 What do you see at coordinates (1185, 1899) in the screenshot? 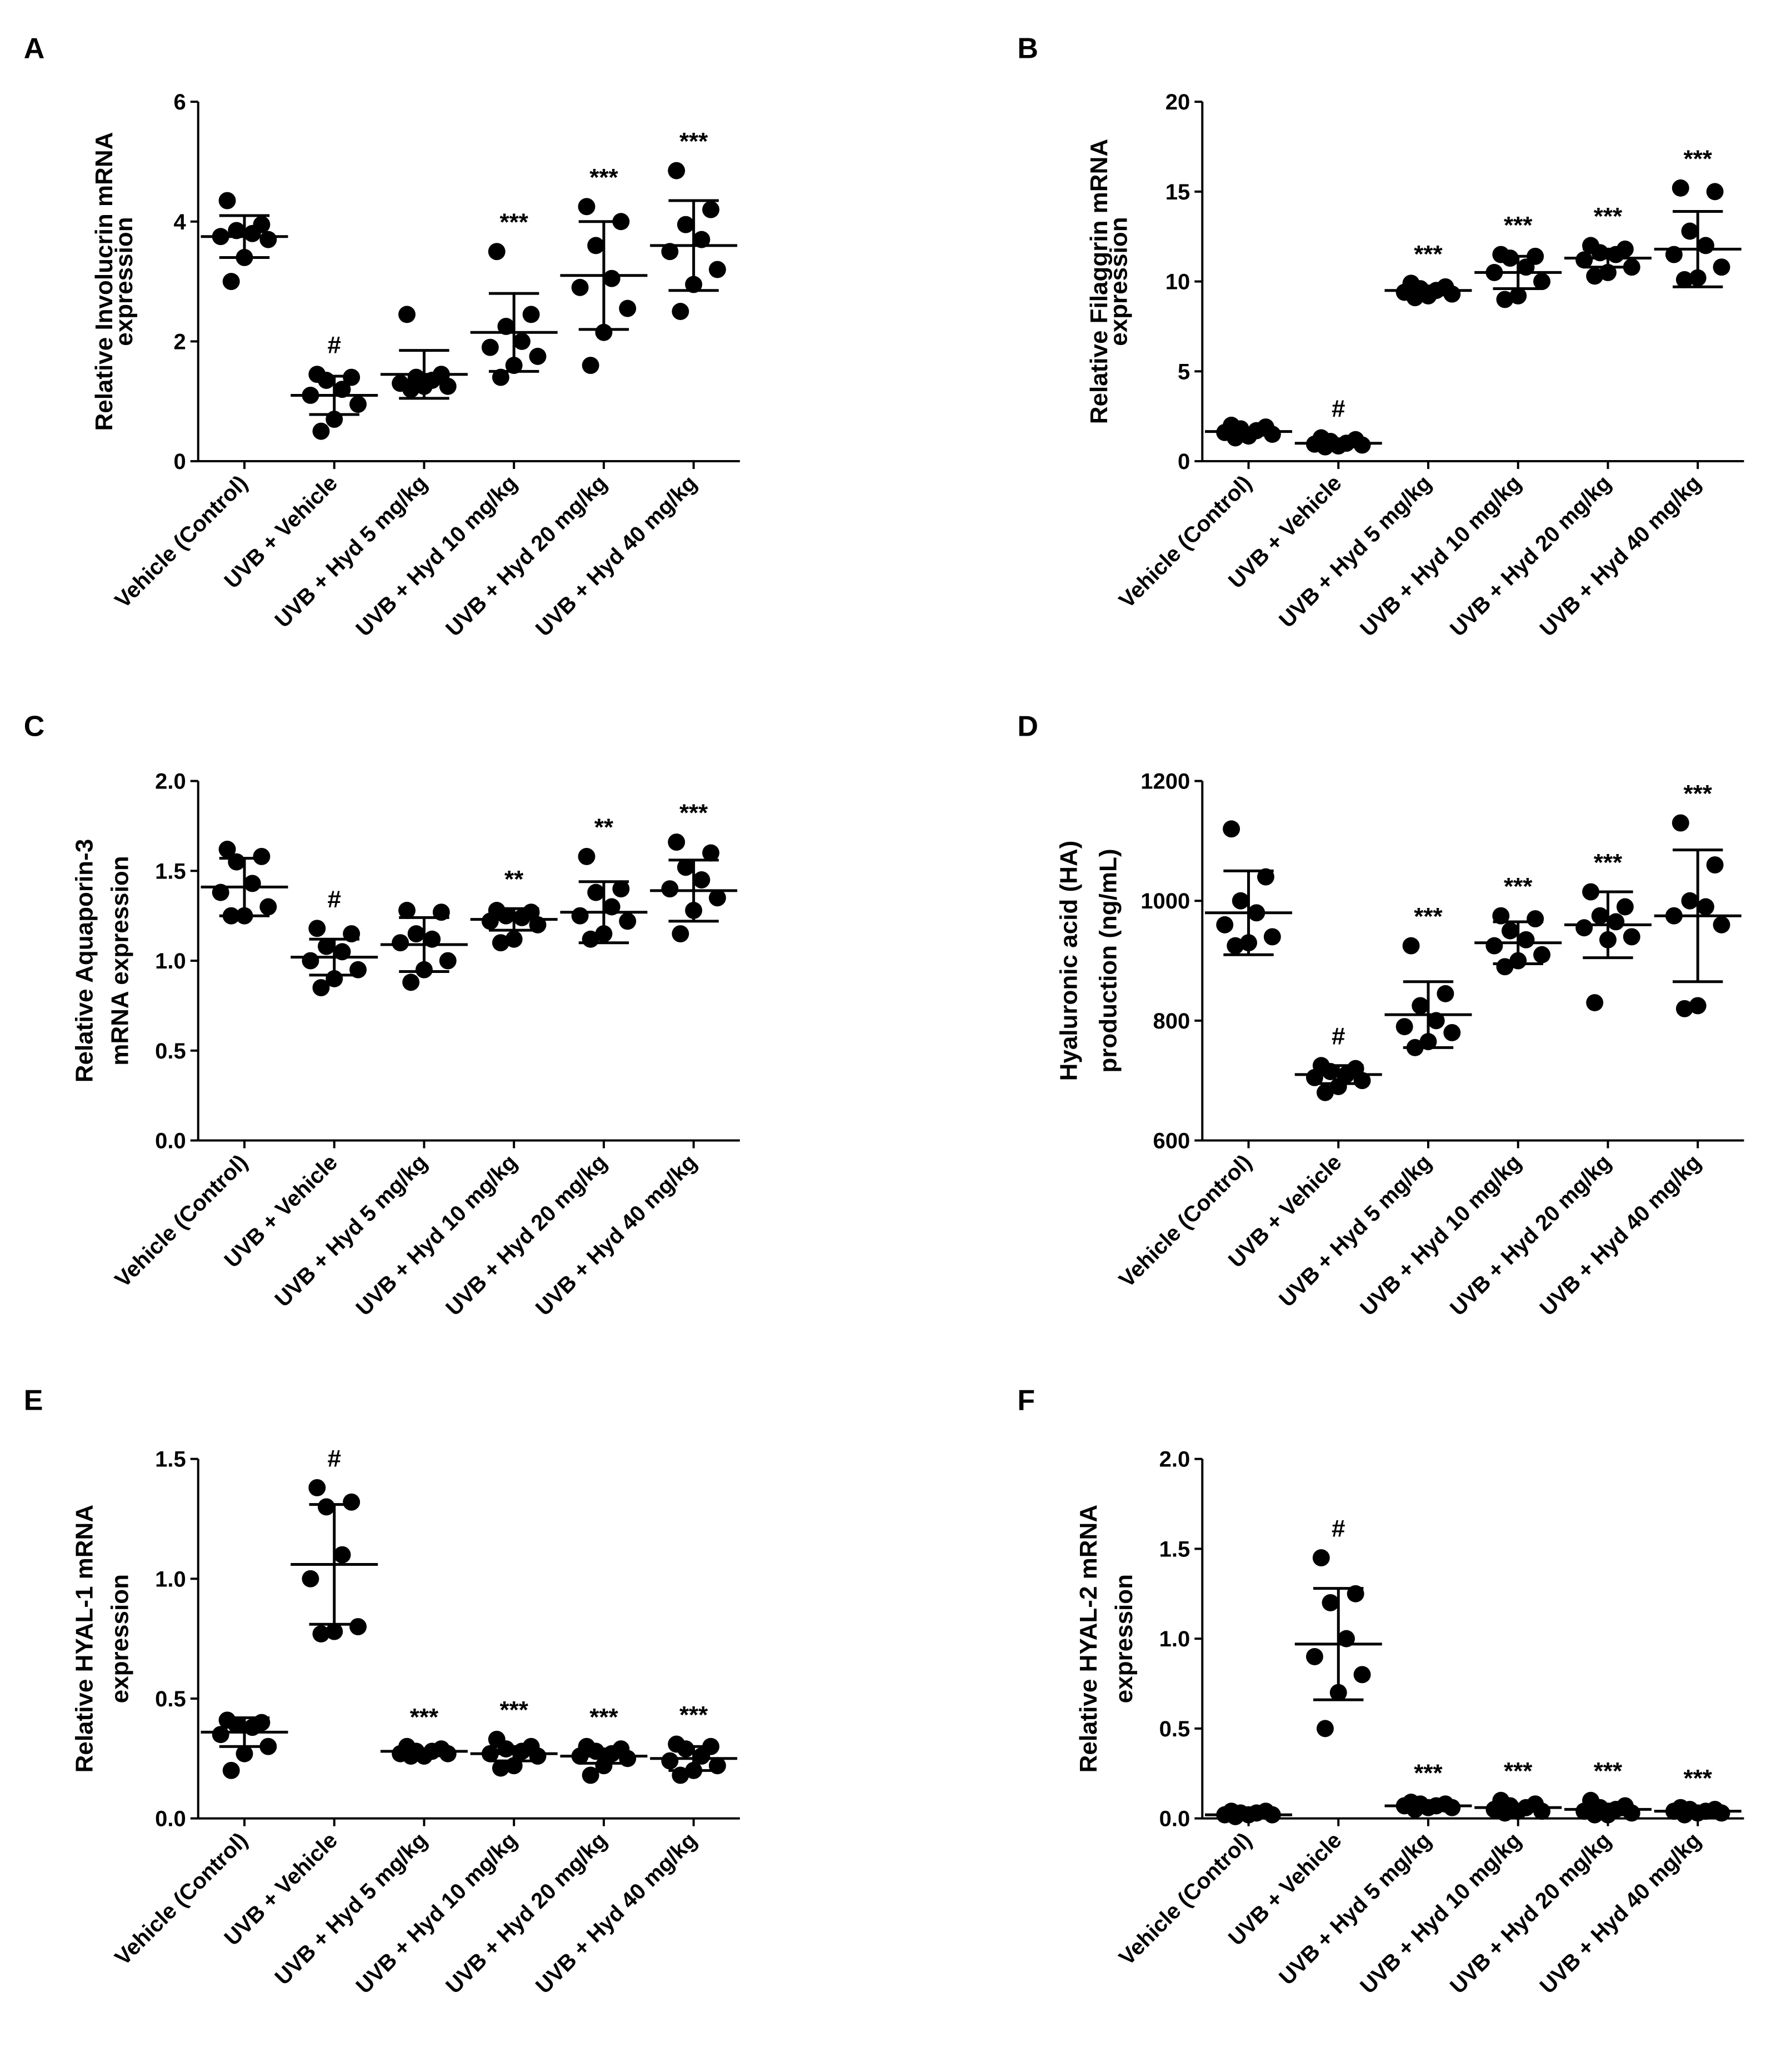
I see `x-category-label: Vehicle (Control)` at bounding box center [1185, 1899].